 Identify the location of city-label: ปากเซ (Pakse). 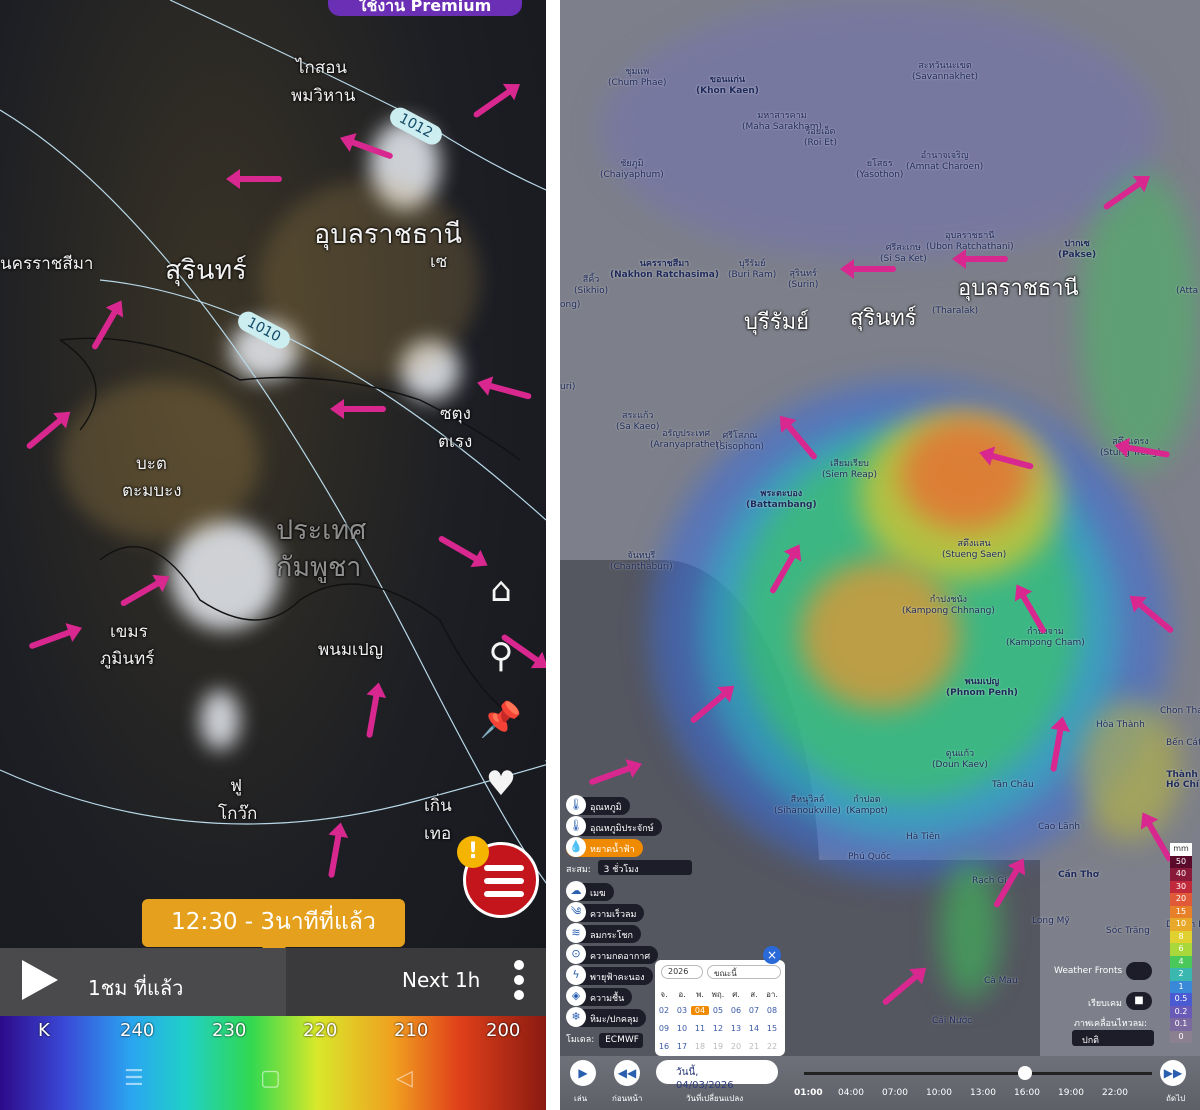
(1077, 249).